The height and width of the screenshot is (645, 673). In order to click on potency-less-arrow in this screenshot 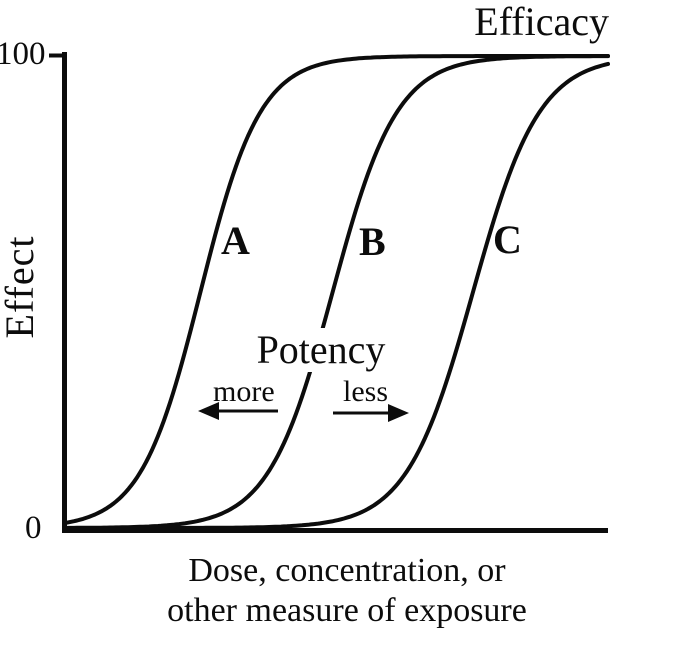, I will do `click(371, 413)`.